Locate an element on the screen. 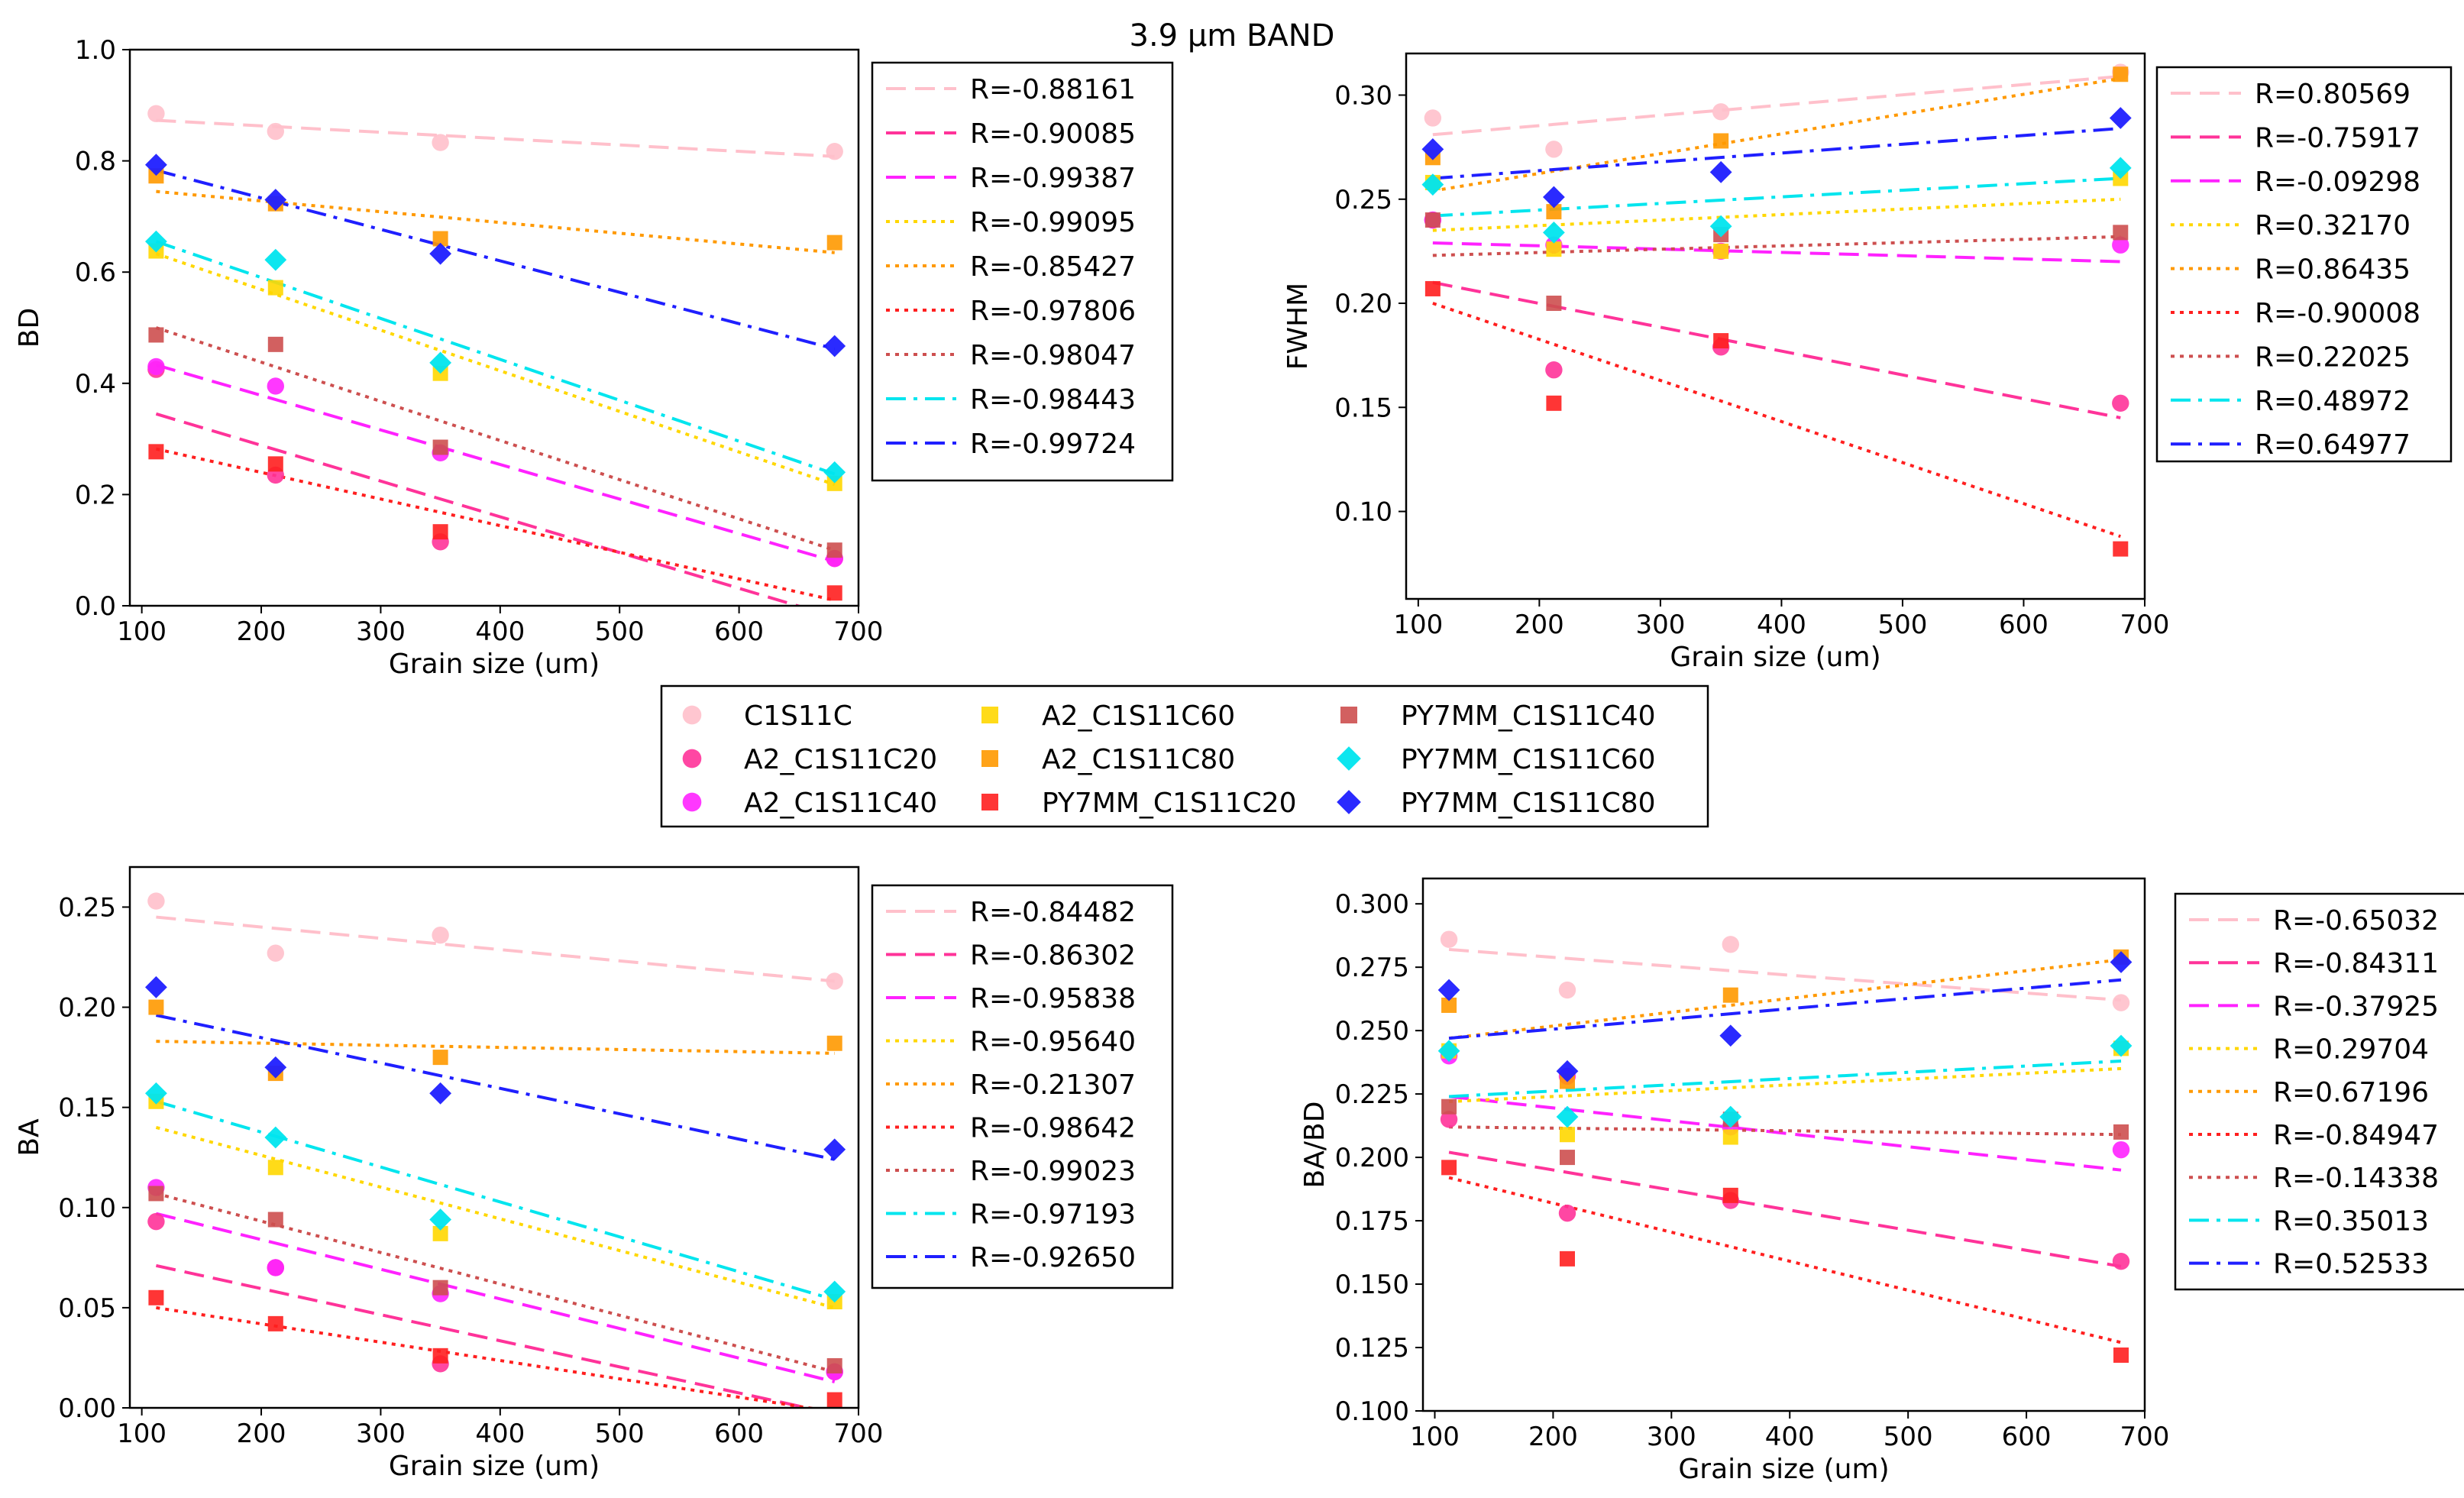  y-tick-label: 0.225 is located at coordinates (1372, 1094).